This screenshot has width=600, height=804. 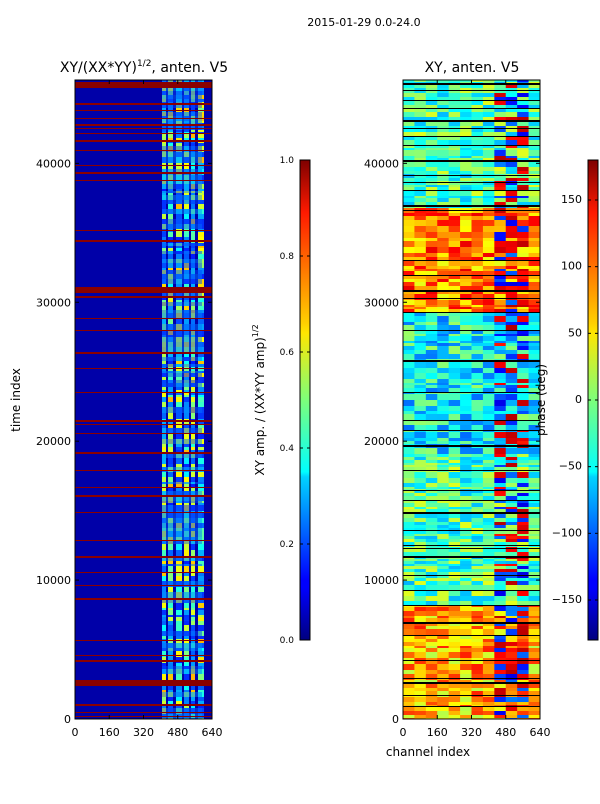 What do you see at coordinates (143, 732) in the screenshot?
I see `x-tick-label: 320` at bounding box center [143, 732].